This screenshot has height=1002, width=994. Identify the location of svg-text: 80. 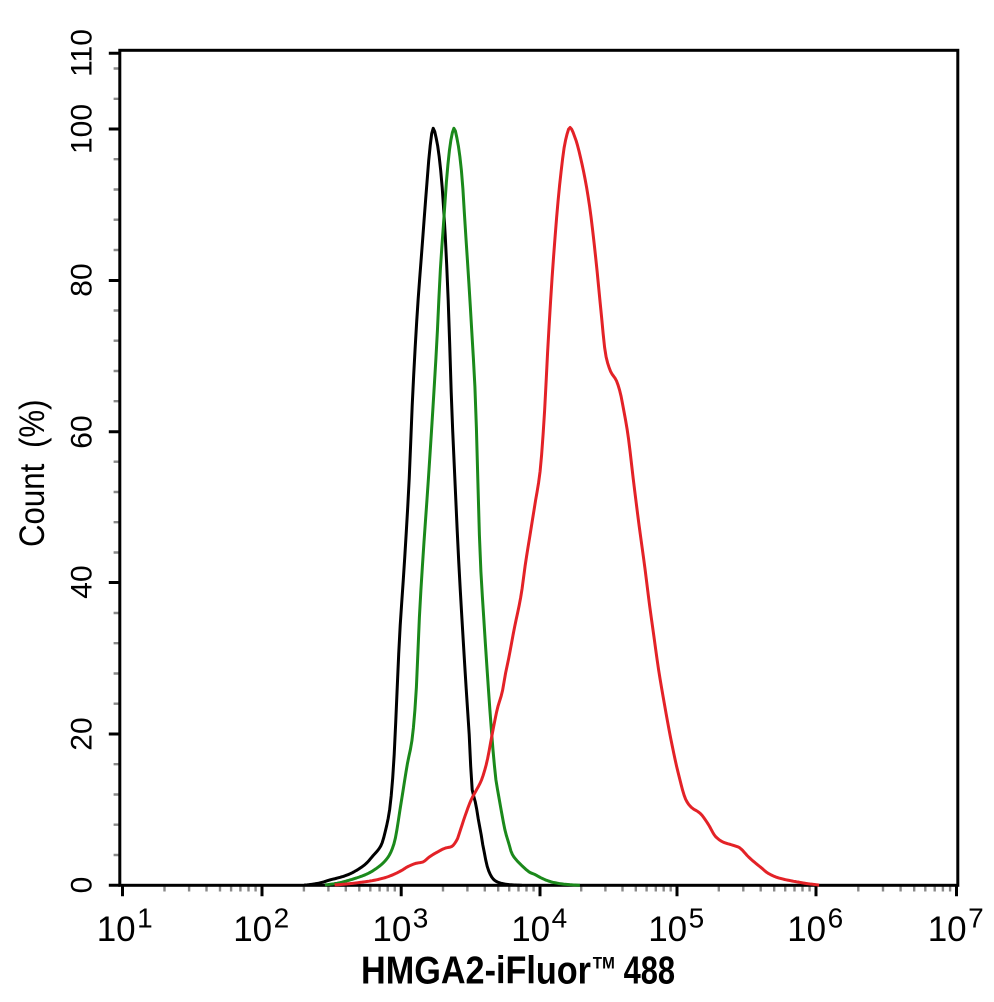
(82, 279).